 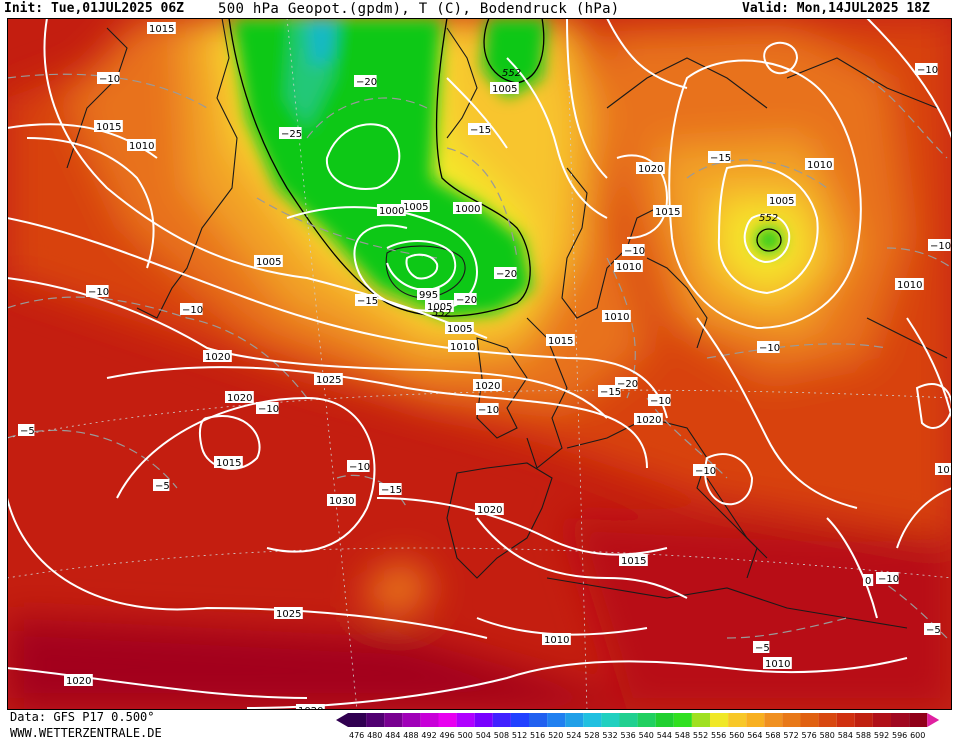 I want to click on legend-value: 584, so click(x=845, y=735).